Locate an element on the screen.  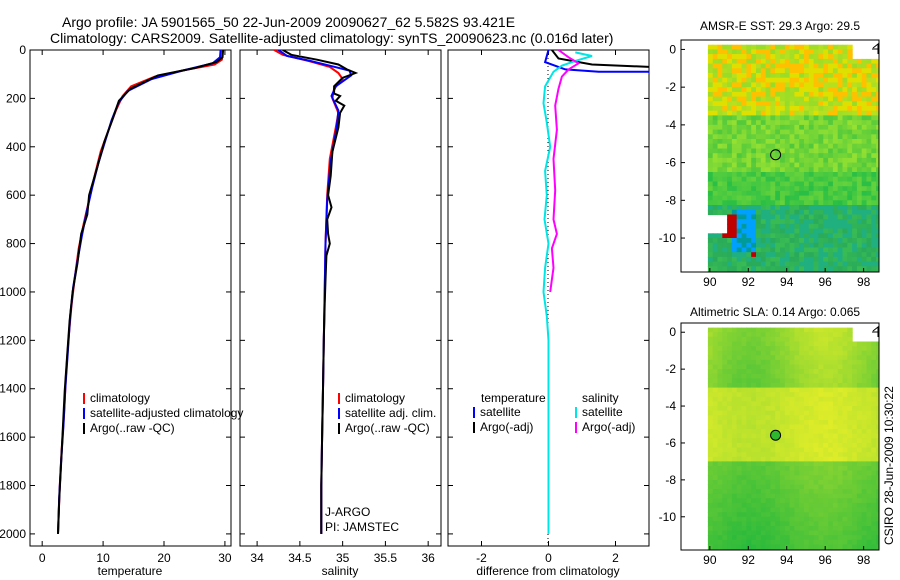
x-tick-label: 20 is located at coordinates (164, 558).